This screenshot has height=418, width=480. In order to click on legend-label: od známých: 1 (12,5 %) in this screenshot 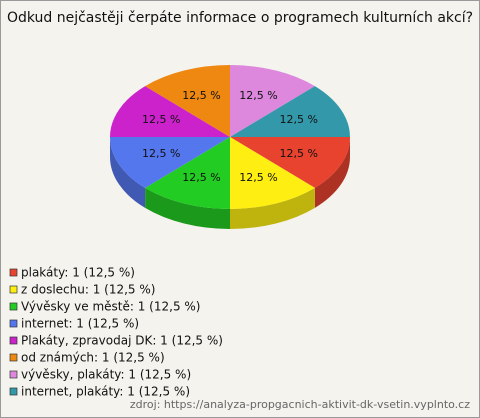, I will do `click(93, 358)`.